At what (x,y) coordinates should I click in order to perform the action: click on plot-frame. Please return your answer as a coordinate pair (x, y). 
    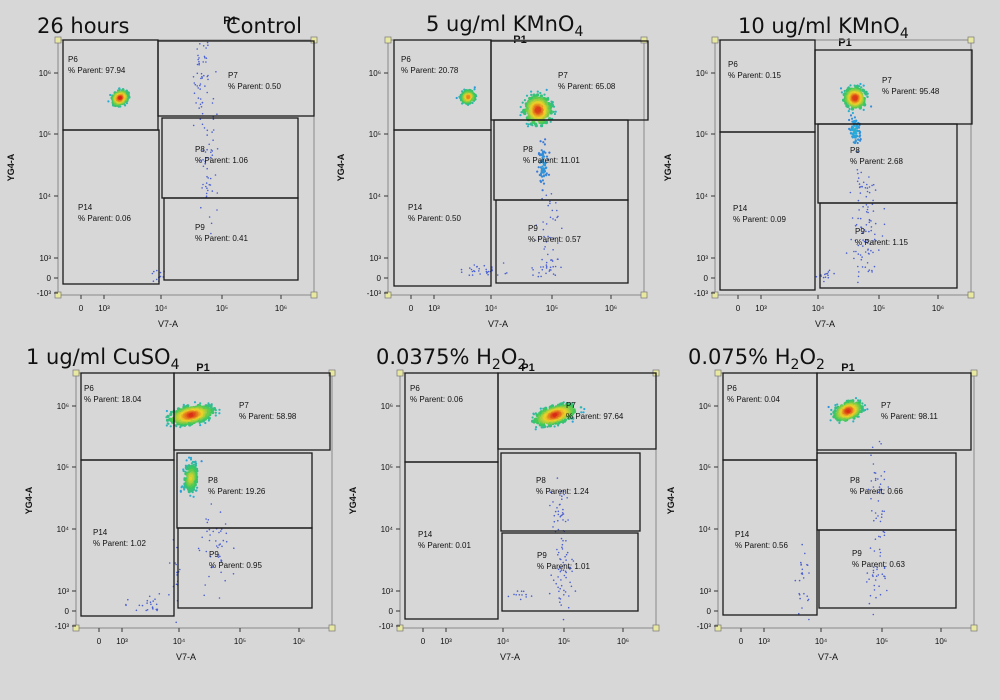
    Looking at the image, I should click on (843, 167).